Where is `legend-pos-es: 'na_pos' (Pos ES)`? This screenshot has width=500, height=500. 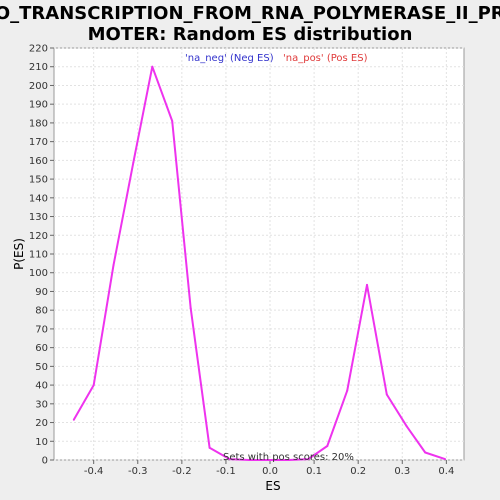
legend-pos-es: 'na_pos' (Pos ES) is located at coordinates (325, 58).